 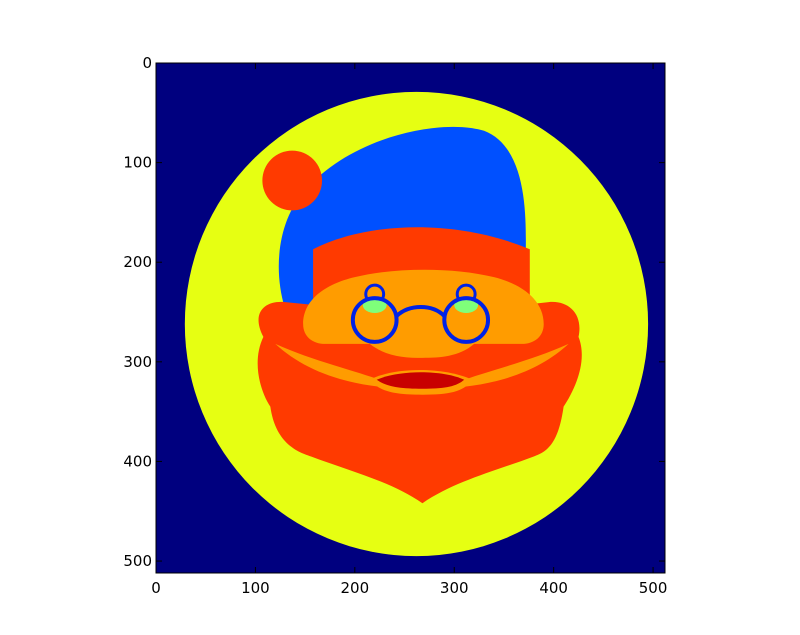 What do you see at coordinates (466, 320) in the screenshot?
I see `right-lens` at bounding box center [466, 320].